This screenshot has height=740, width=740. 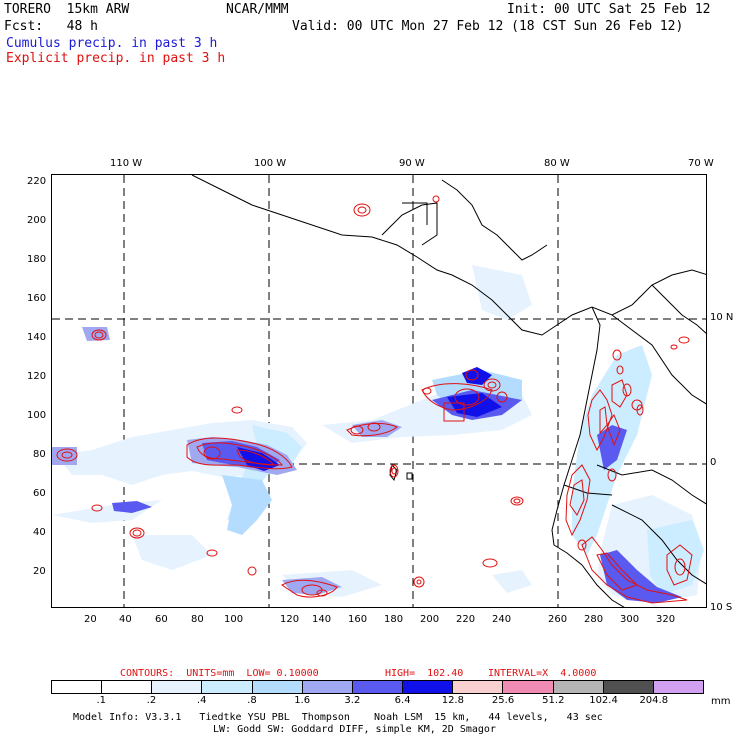 I want to click on y-tick: 100, so click(x=37, y=415).